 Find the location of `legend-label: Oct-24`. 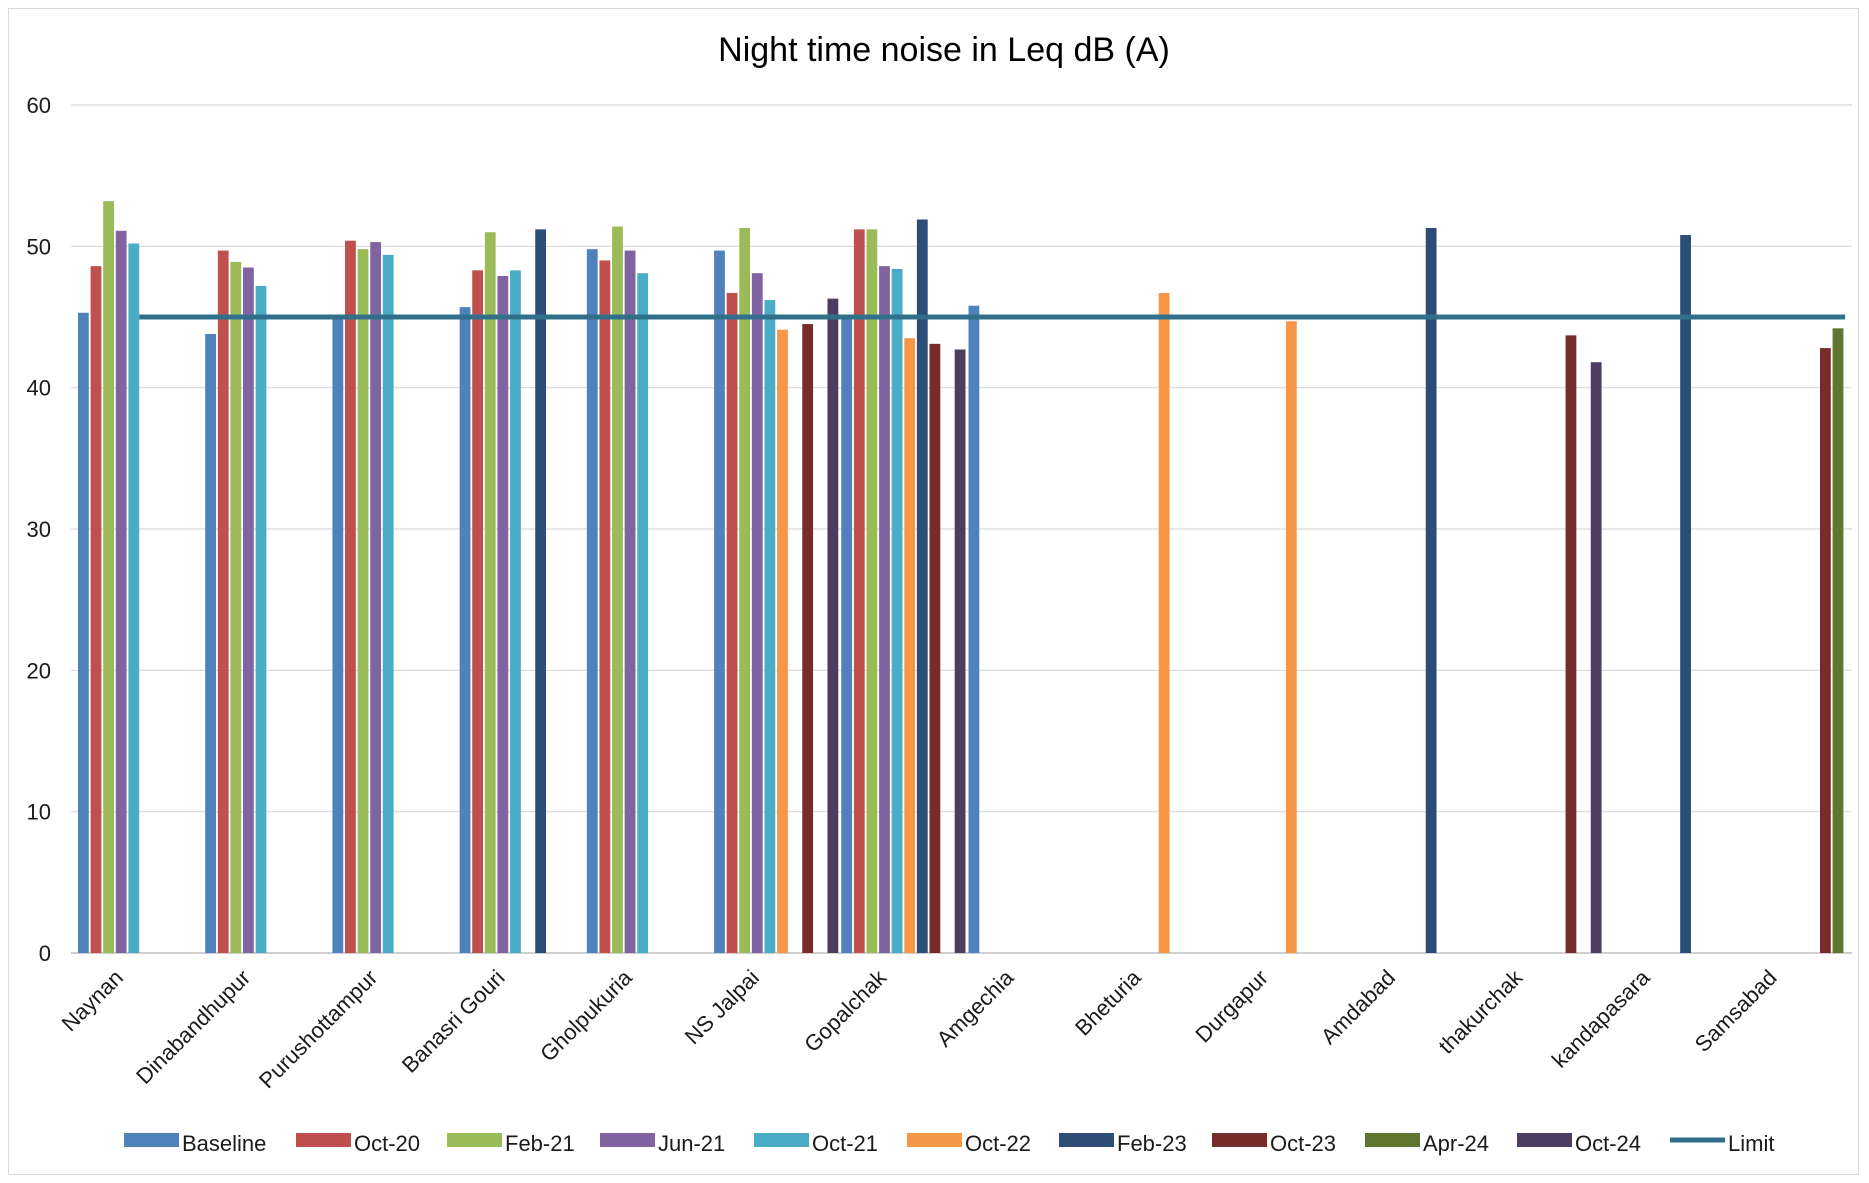

legend-label: Oct-24 is located at coordinates (1608, 1143).